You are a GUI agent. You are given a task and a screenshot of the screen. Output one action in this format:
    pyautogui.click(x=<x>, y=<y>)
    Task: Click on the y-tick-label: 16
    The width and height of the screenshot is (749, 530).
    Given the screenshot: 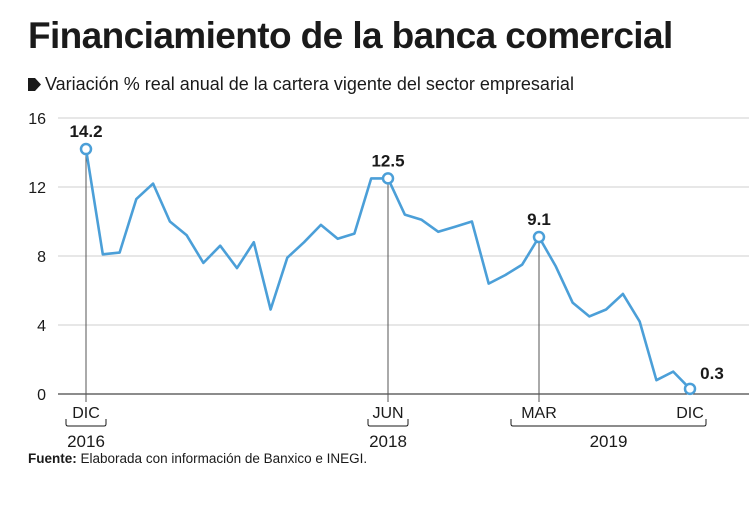 What is the action you would take?
    pyautogui.click(x=37, y=119)
    